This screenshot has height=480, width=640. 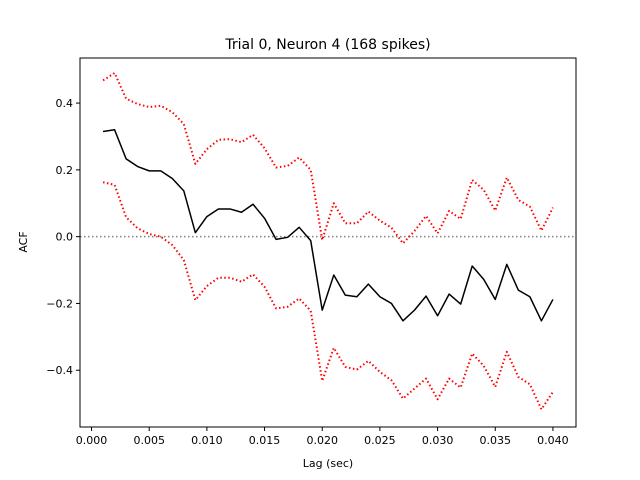 What do you see at coordinates (438, 440) in the screenshot?
I see `x-tick-label: 0.030` at bounding box center [438, 440].